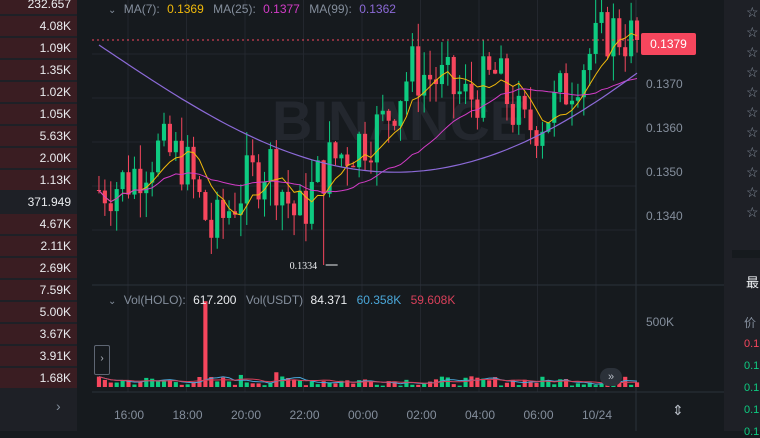  Describe the element at coordinates (38, 70) in the screenshot. I see `order-book-row: 1.35K` at that location.